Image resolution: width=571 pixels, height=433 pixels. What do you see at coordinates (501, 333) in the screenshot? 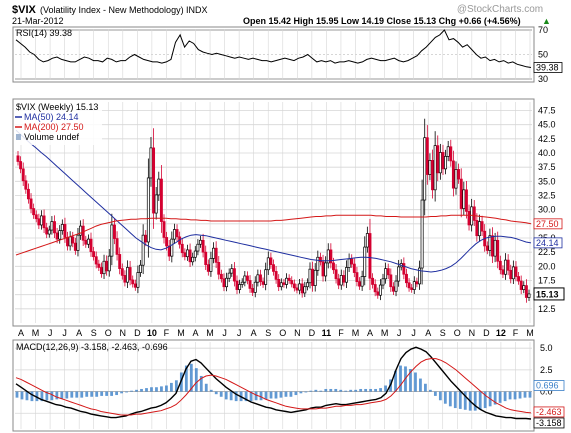
I see `x-tick-label: 12` at bounding box center [501, 333].